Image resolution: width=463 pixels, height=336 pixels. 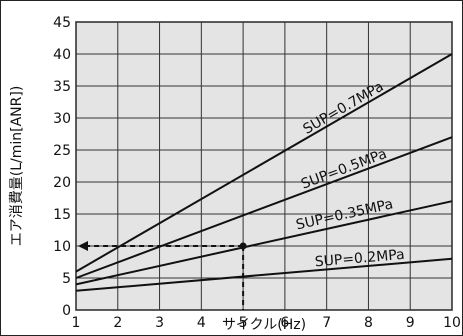 I want to click on y-tick-label-9: 45, so click(x=62, y=23).